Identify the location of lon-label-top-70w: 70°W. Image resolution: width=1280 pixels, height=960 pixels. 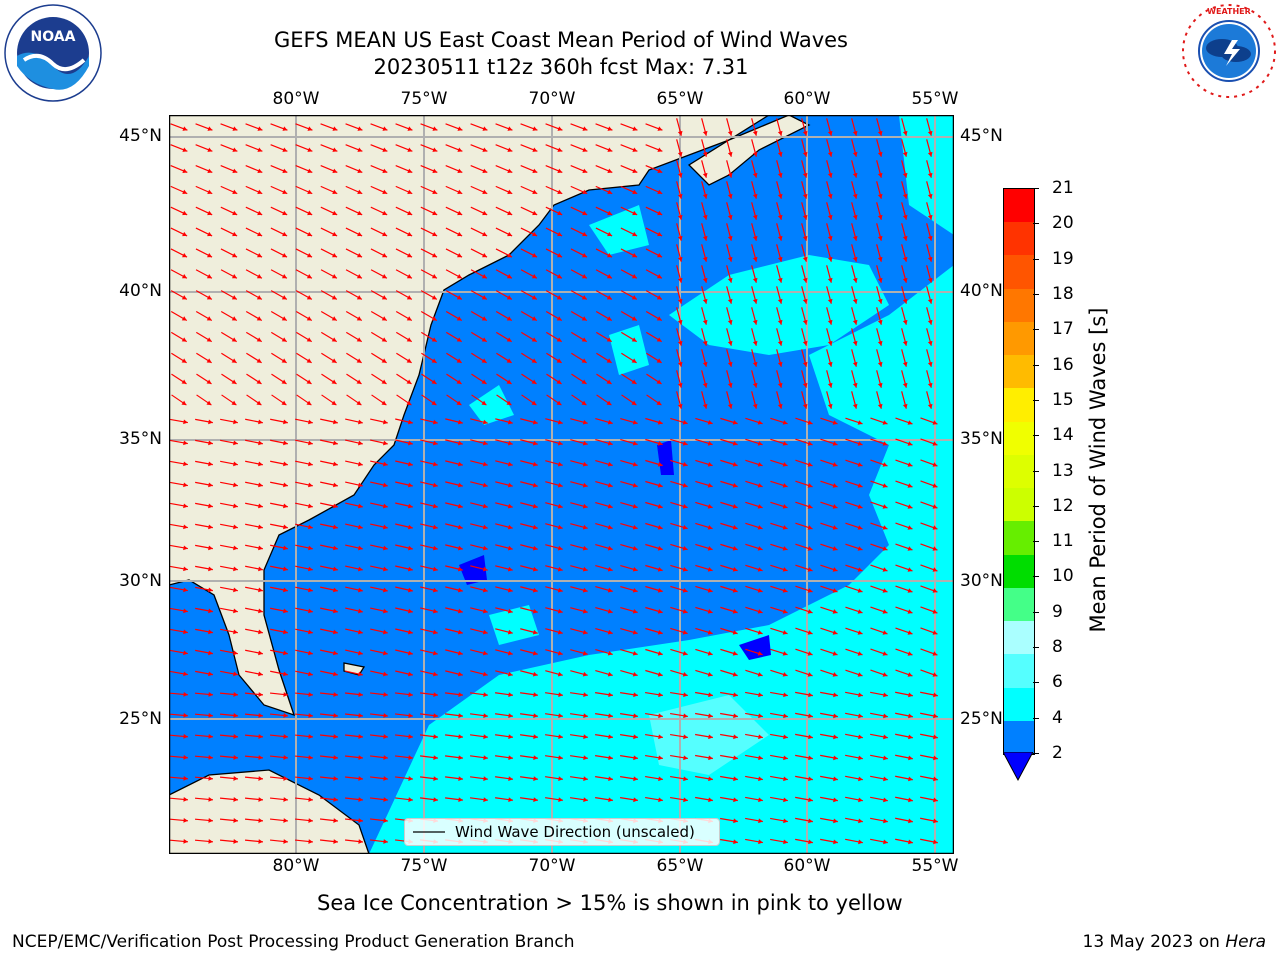
(552, 99).